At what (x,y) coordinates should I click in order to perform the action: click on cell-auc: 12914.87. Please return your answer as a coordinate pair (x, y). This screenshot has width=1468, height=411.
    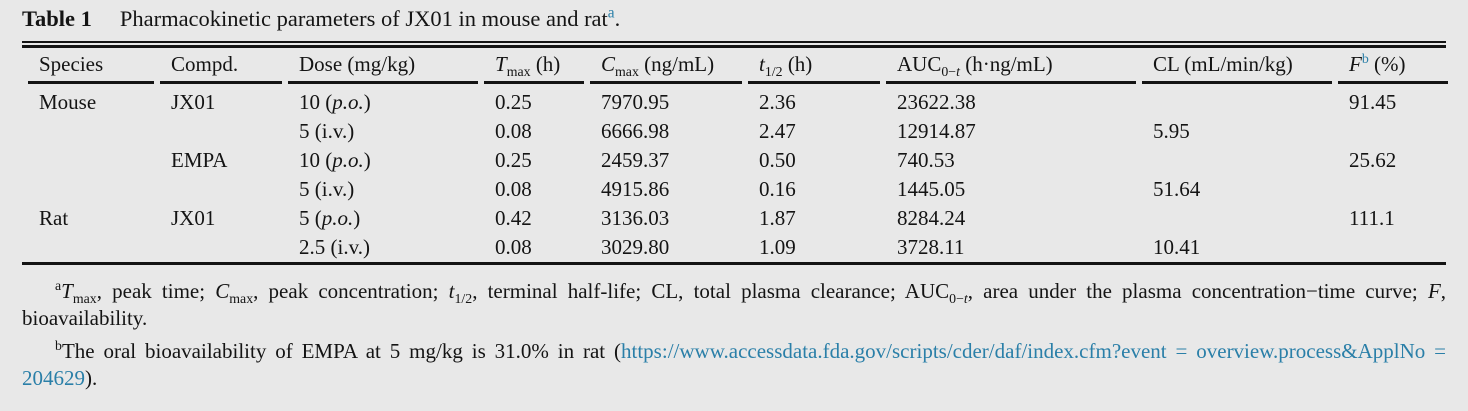
    Looking at the image, I should click on (936, 131).